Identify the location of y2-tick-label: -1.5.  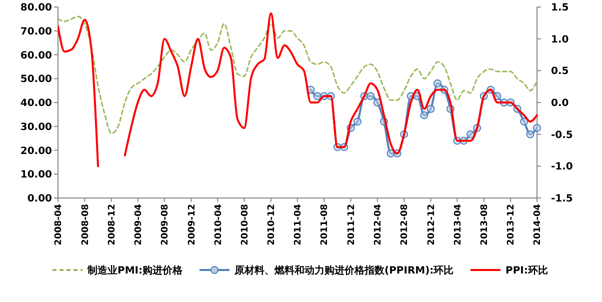
(562, 199).